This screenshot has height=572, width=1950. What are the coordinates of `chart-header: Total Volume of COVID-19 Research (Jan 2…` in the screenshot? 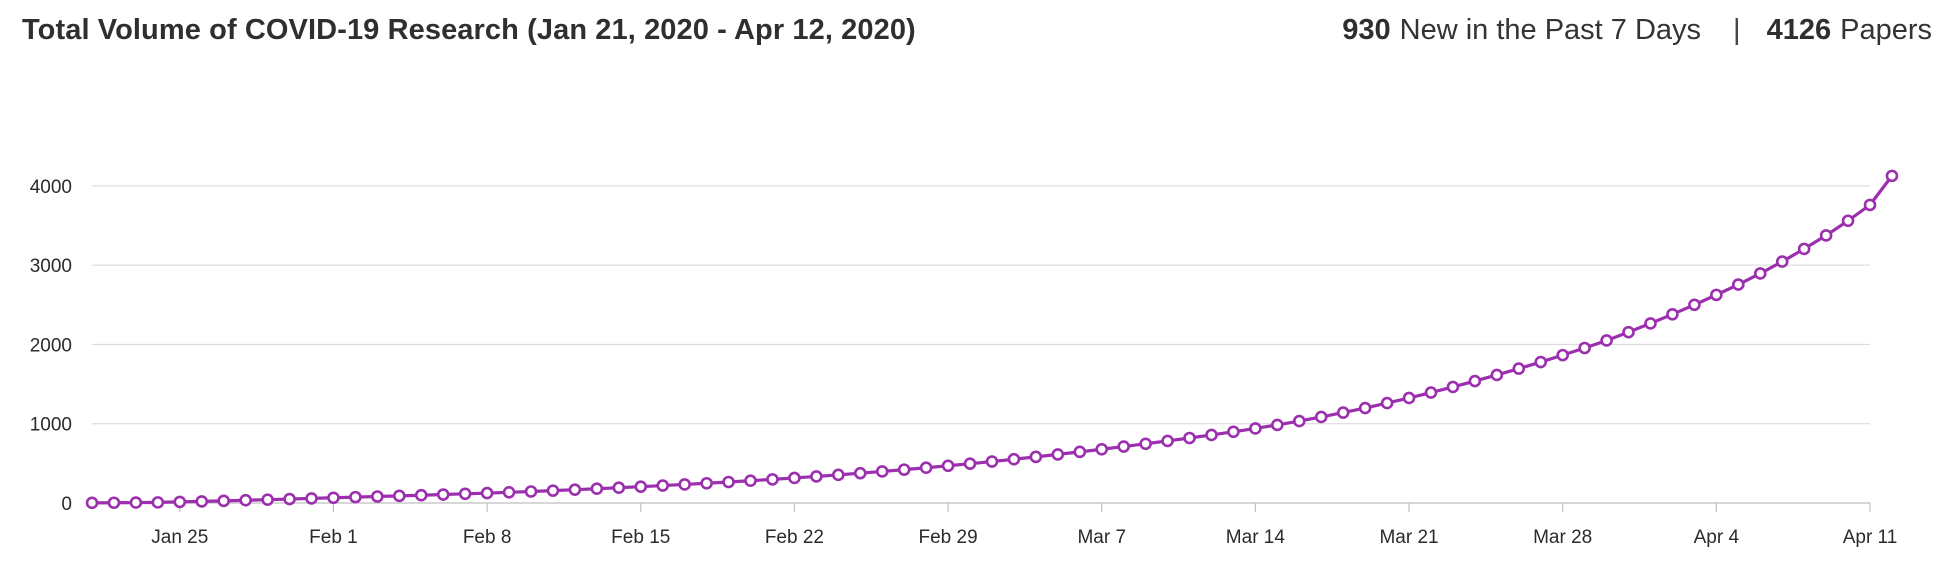 It's located at (977, 30).